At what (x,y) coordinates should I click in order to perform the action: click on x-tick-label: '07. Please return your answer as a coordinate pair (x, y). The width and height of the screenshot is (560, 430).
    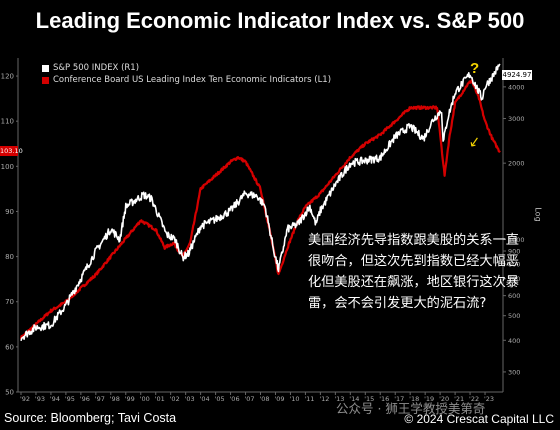
    Looking at the image, I should click on (249, 399).